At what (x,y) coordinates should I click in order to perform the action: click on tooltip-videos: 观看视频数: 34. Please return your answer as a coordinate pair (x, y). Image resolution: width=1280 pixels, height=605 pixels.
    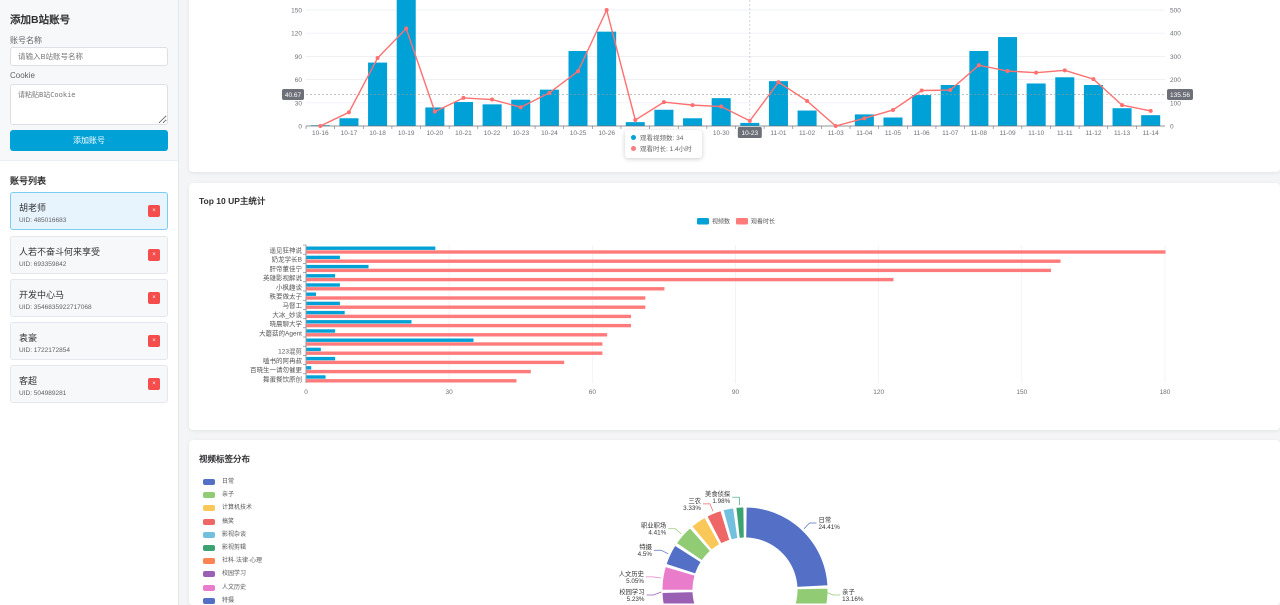
    Looking at the image, I should click on (662, 138).